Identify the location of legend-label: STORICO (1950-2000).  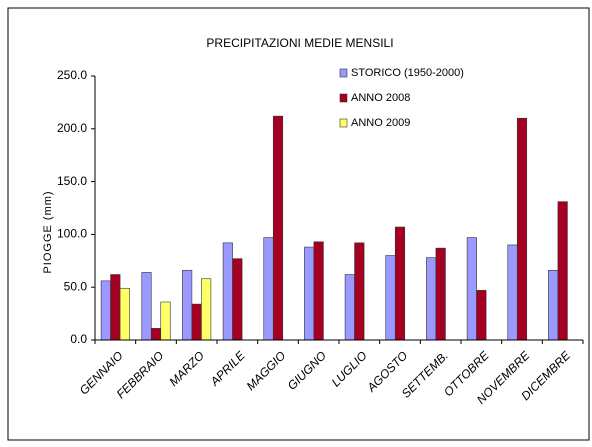
(407, 73).